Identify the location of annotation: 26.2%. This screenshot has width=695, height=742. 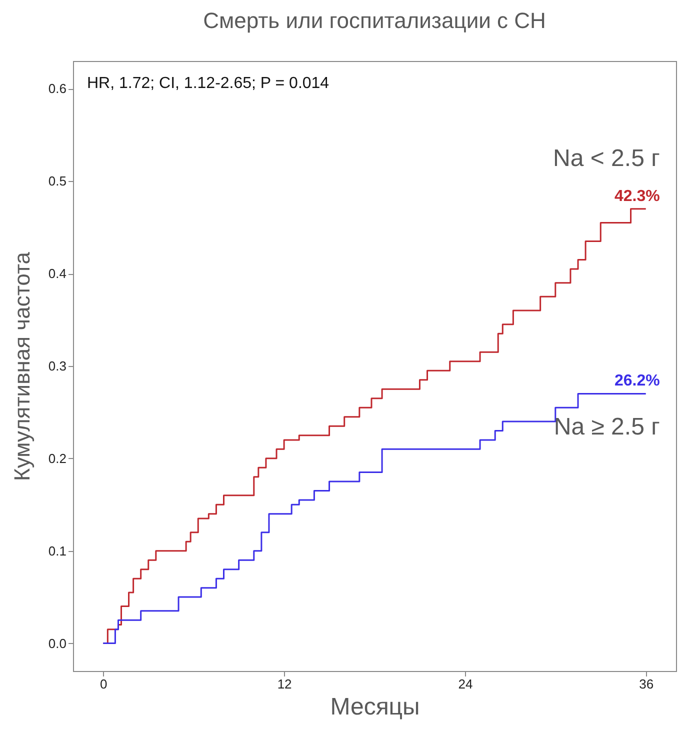
(637, 381).